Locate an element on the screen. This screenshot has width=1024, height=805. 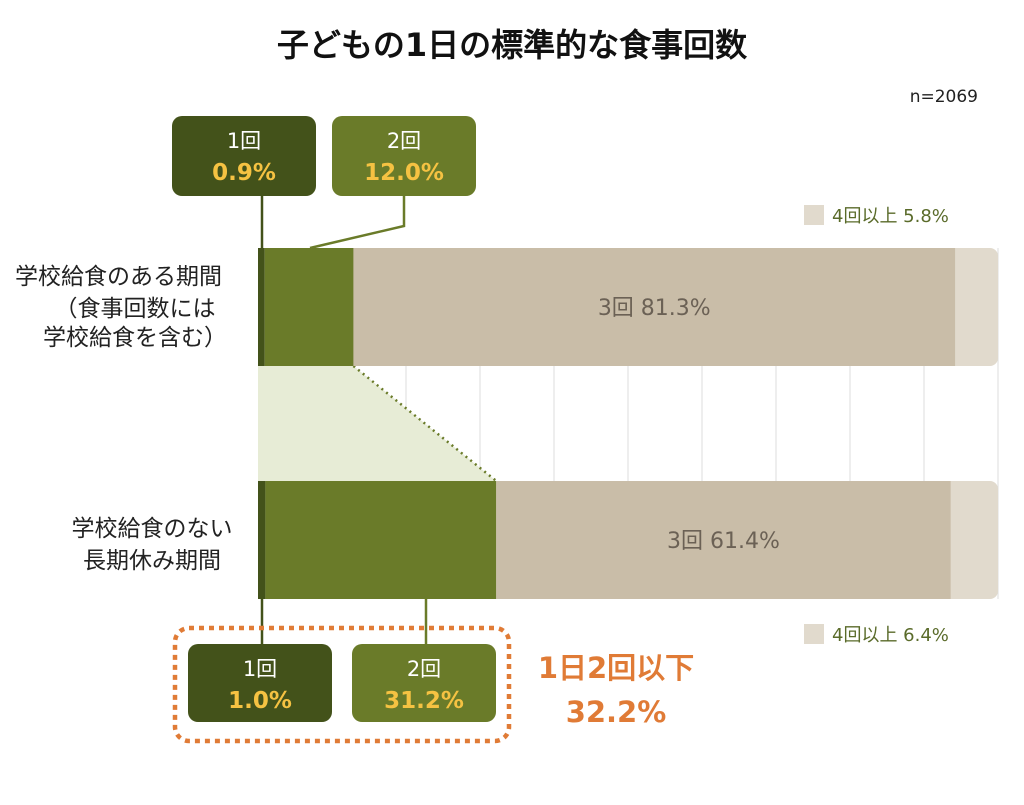
bar-three-meals-row2-top is located at coordinates (723, 540).